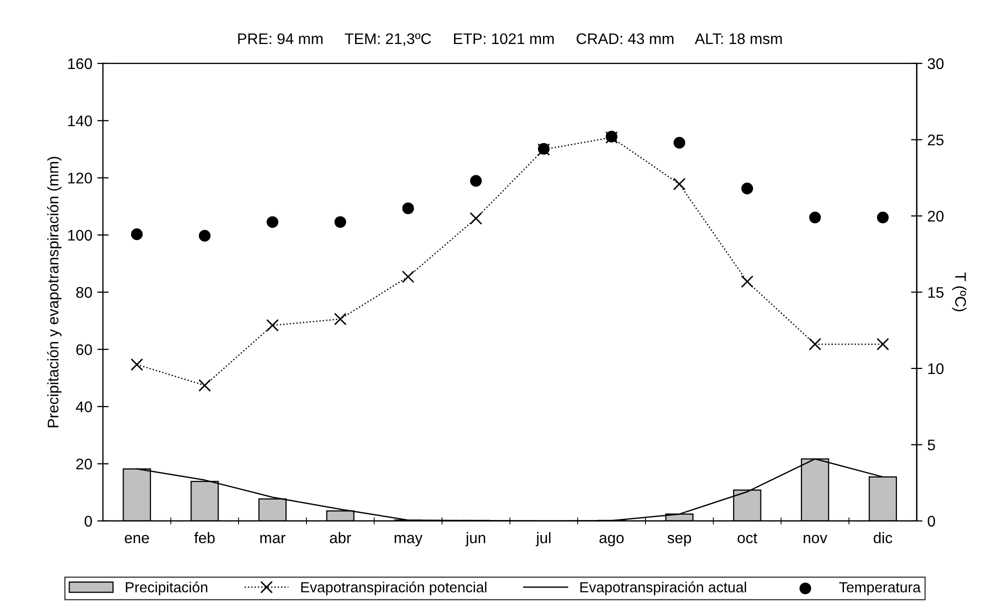 This screenshot has height=610, width=990. Describe the element at coordinates (80, 64) in the screenshot. I see `y-tick-label: 160` at that location.